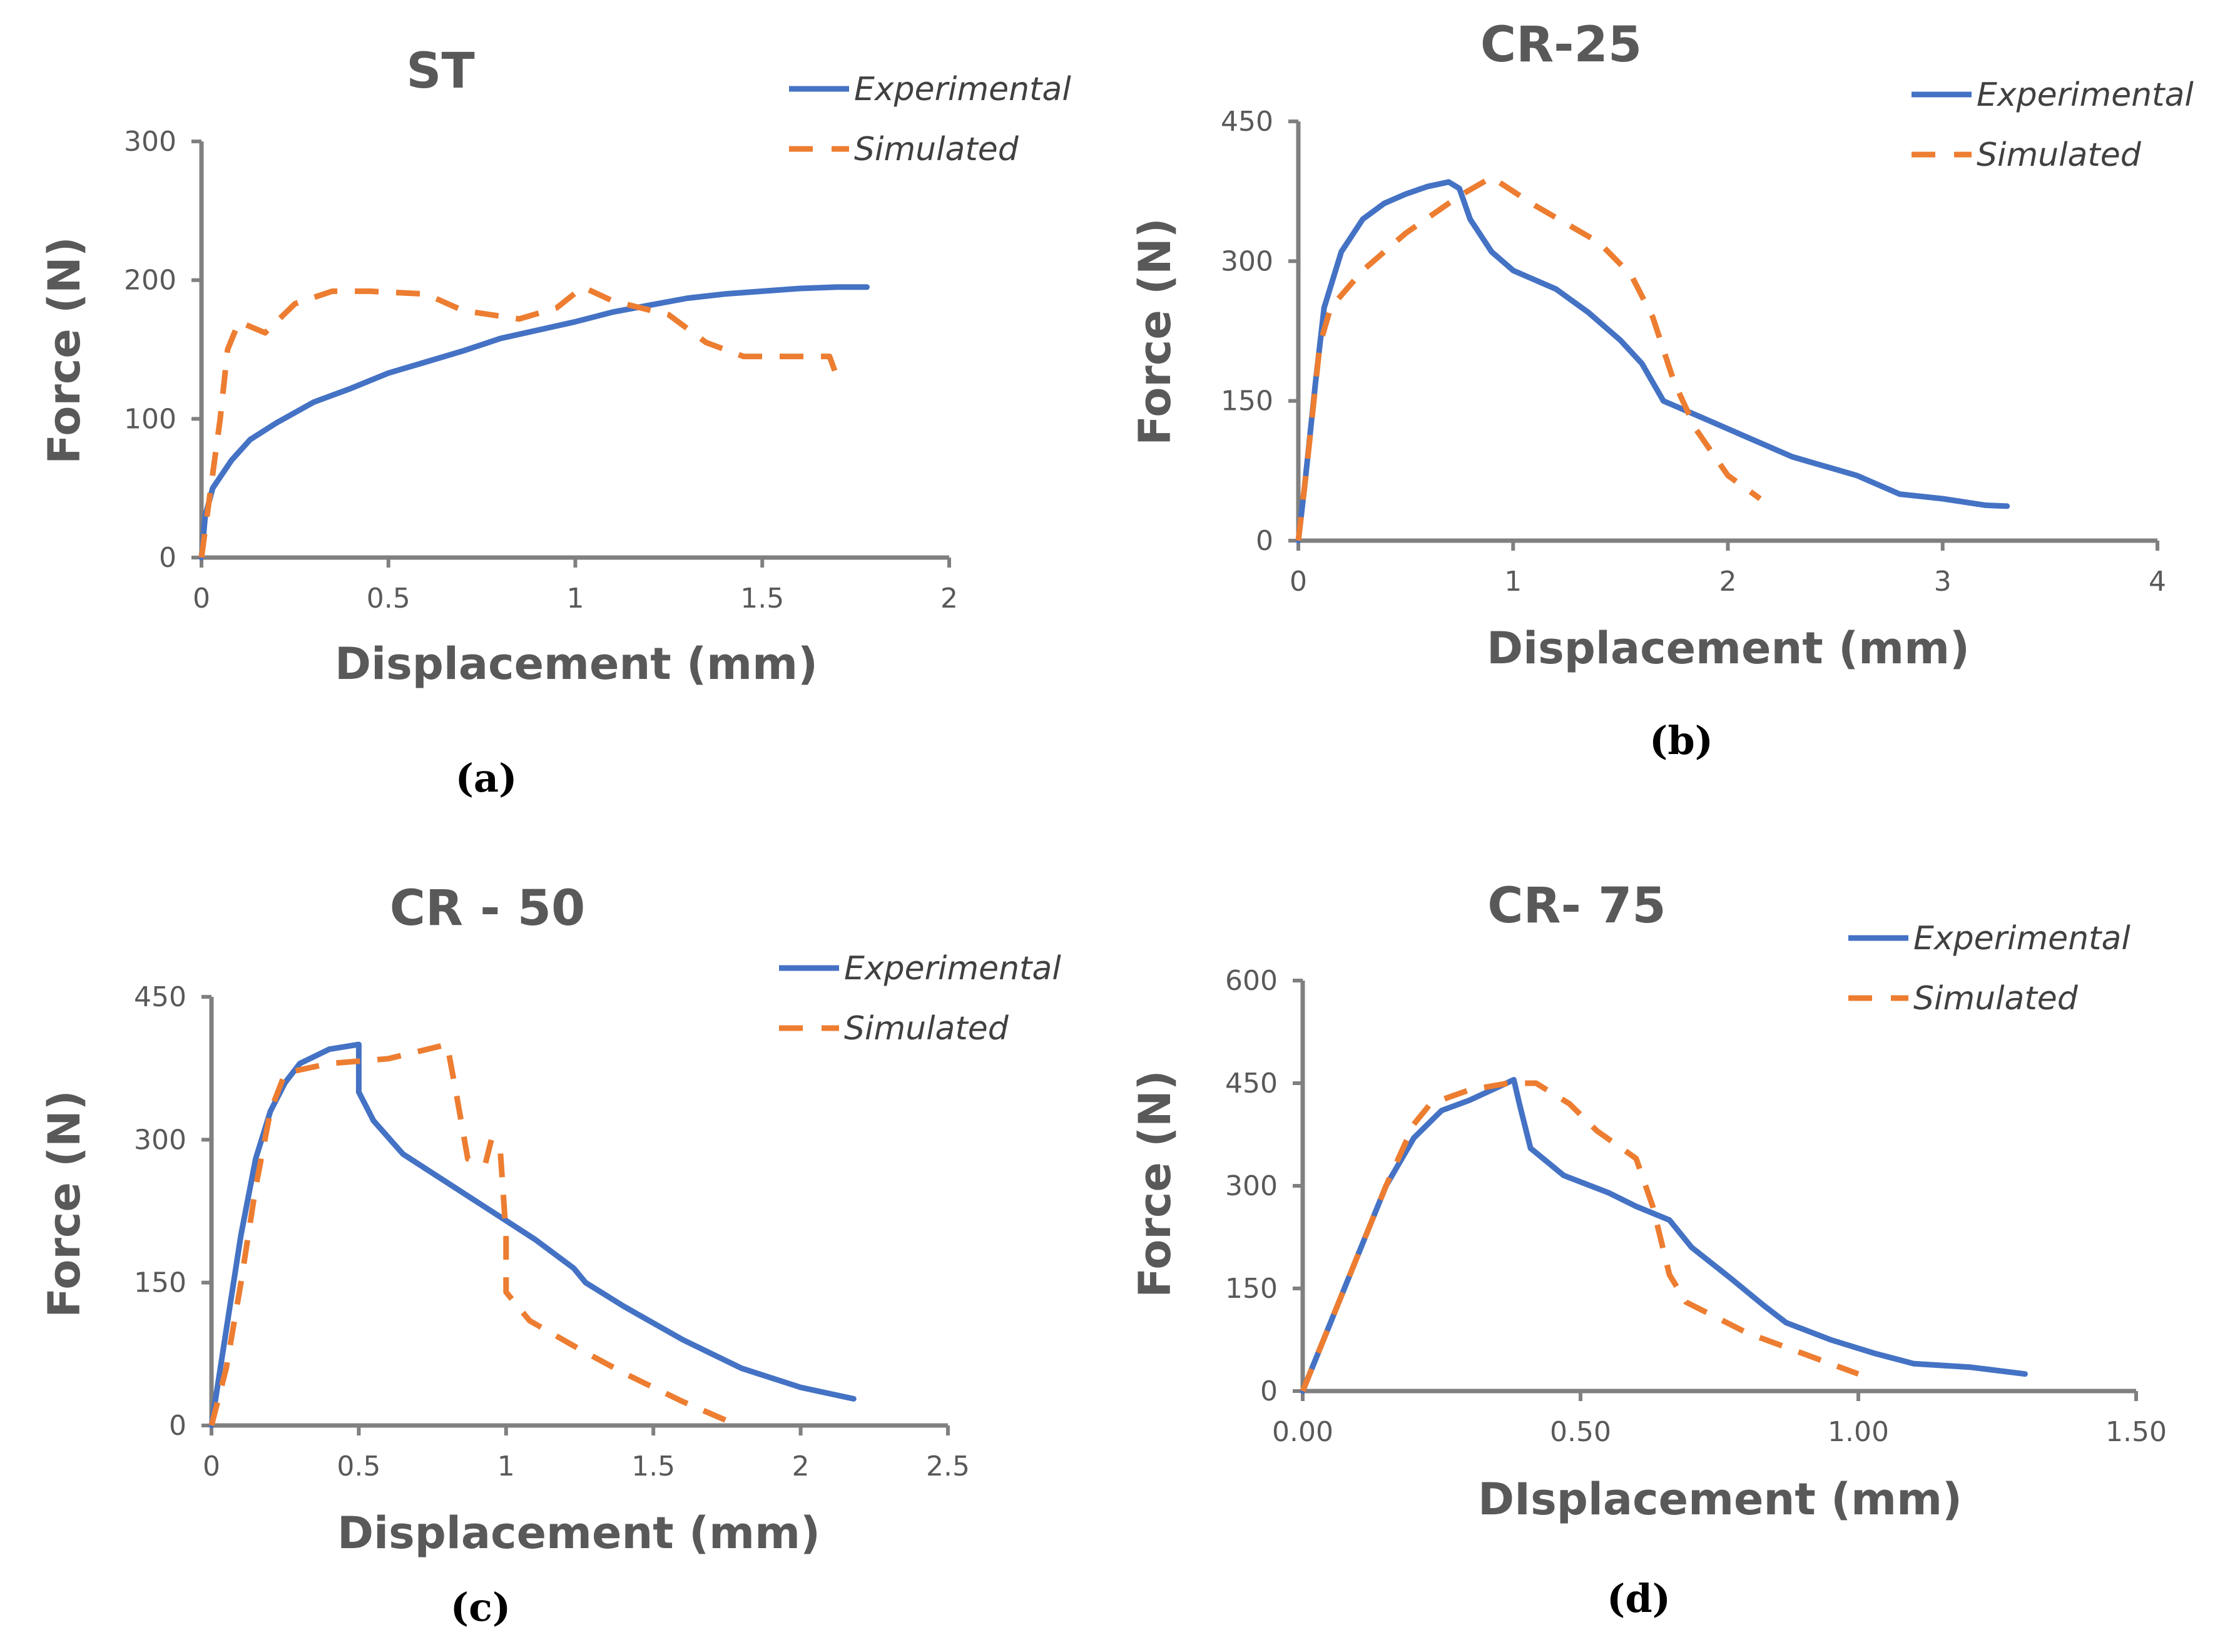 Image resolution: width=2230 pixels, height=1652 pixels. I want to click on y-tick-label: 200, so click(150, 281).